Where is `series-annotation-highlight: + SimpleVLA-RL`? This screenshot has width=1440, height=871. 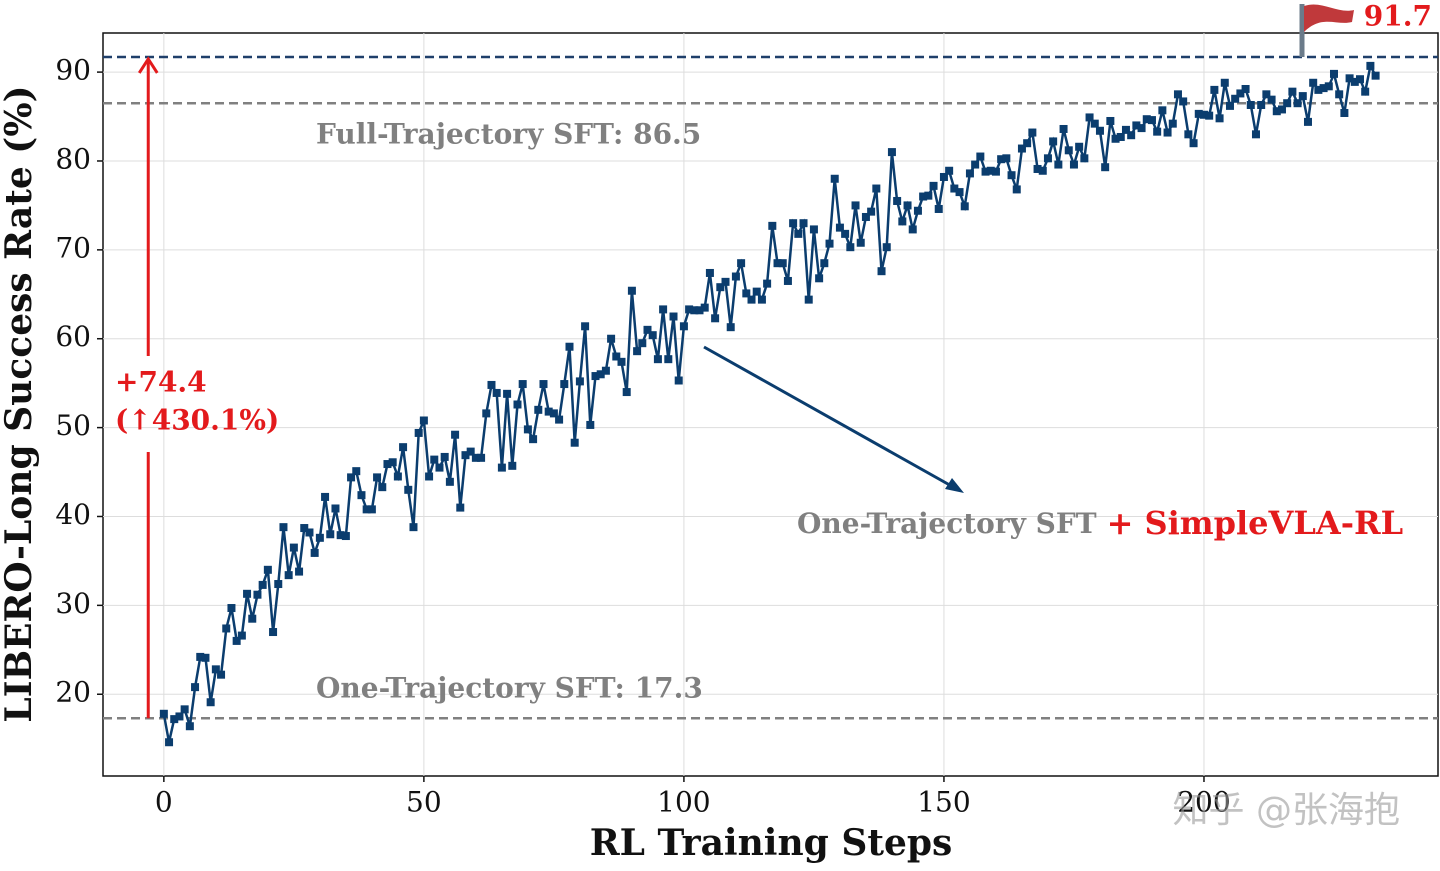
series-annotation-highlight: + SimpleVLA-RL is located at coordinates (1255, 523).